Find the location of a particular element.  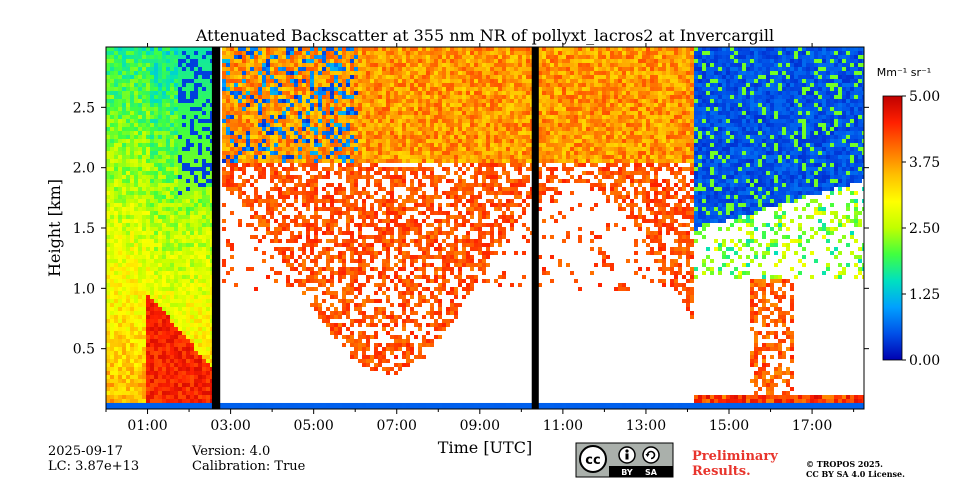

colorbar-ticks: 0.00 1.25 2.50 3.75 5.00 is located at coordinates (921, 229).